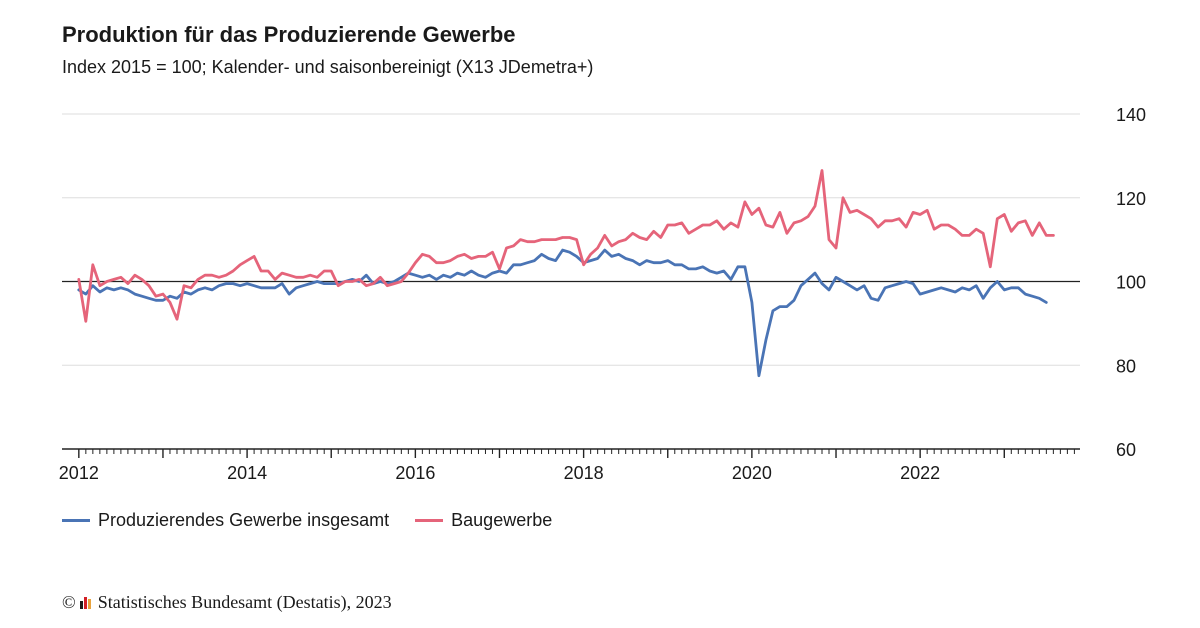 This screenshot has width=1200, height=628. I want to click on y-axis: 60 80 100 120 140, so click(1131, 282).